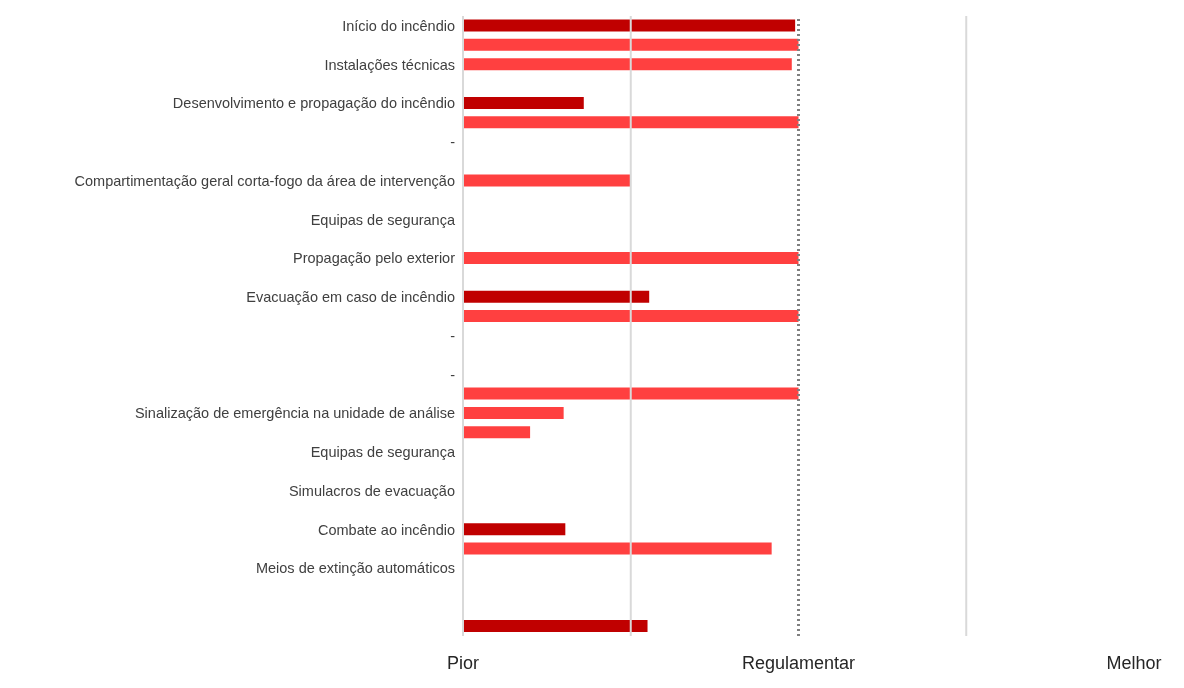 This screenshot has height=688, width=1184. Describe the element at coordinates (389, 64) in the screenshot. I see `y-tick-label: Instalações técnicas` at that location.